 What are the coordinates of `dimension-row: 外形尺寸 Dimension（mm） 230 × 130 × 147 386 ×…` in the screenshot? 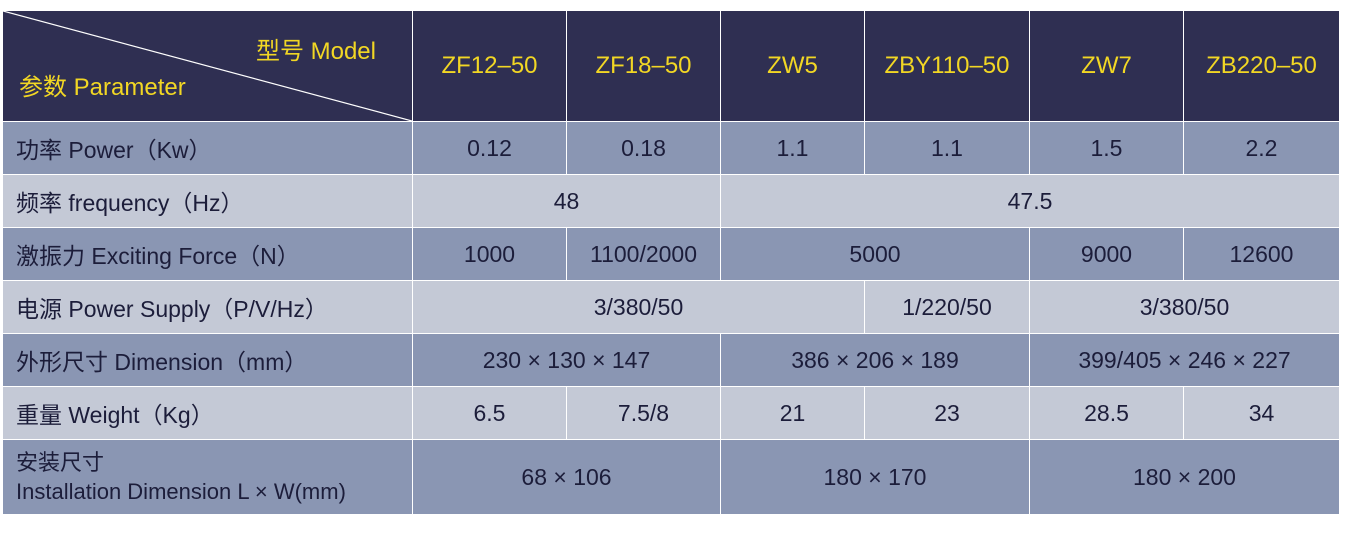 It's located at (671, 360).